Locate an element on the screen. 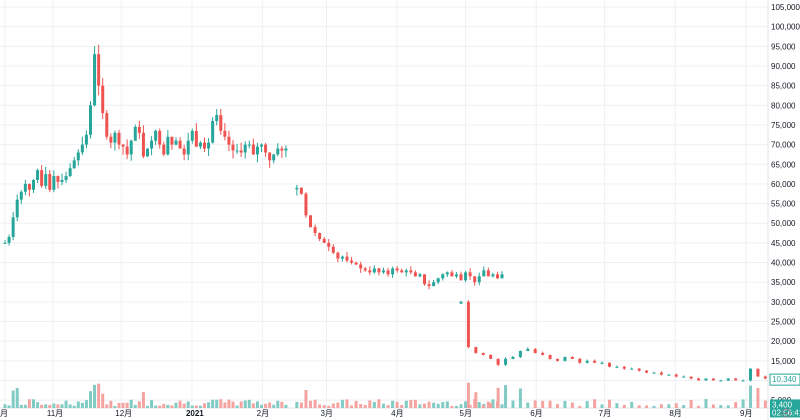  x-tick-label: 4月 is located at coordinates (397, 413).